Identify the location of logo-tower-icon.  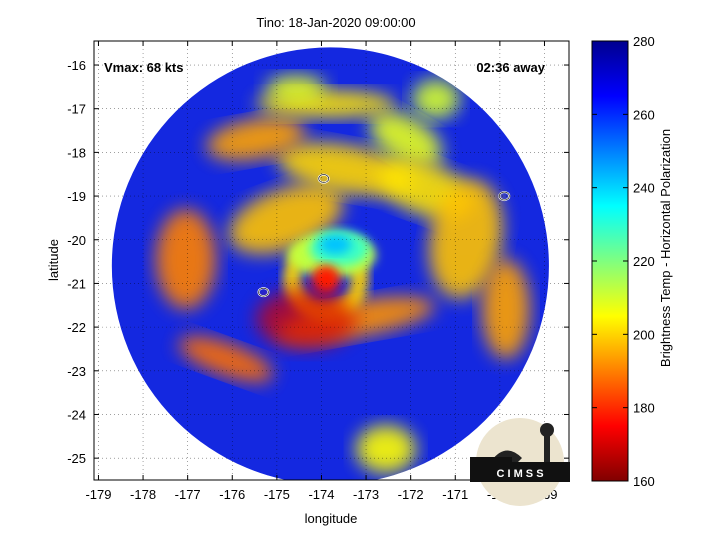
(547, 455).